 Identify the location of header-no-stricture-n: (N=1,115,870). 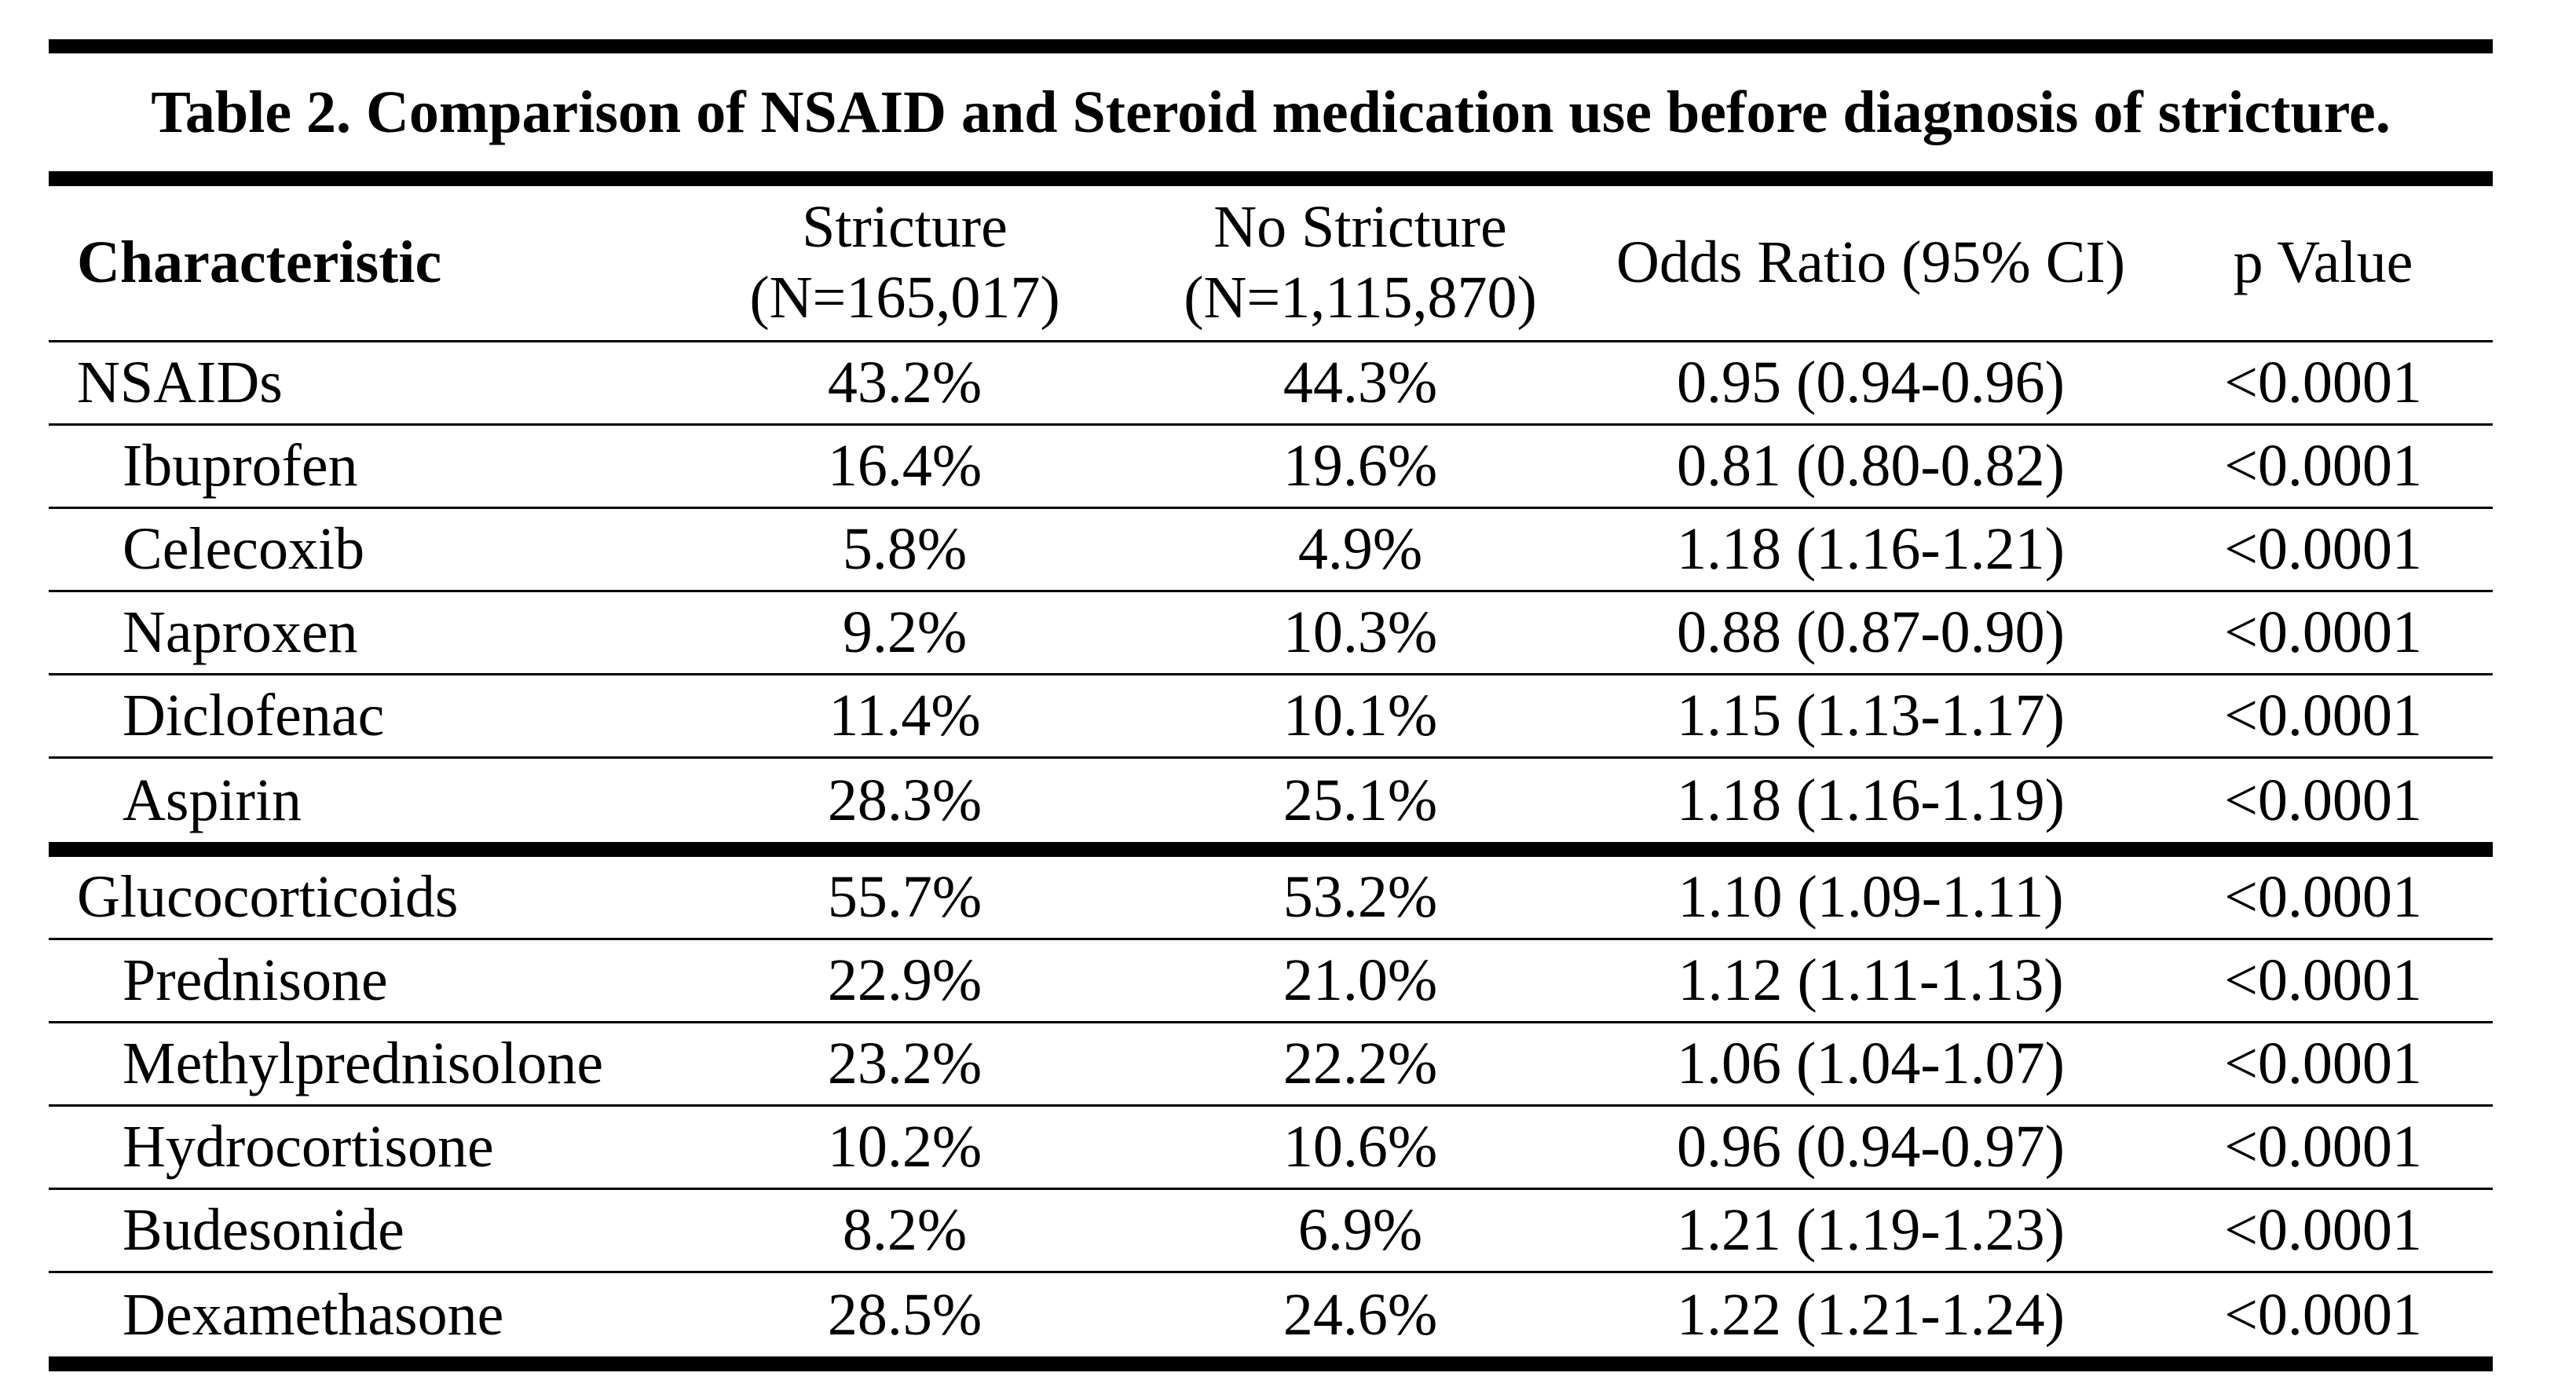
(1361, 298).